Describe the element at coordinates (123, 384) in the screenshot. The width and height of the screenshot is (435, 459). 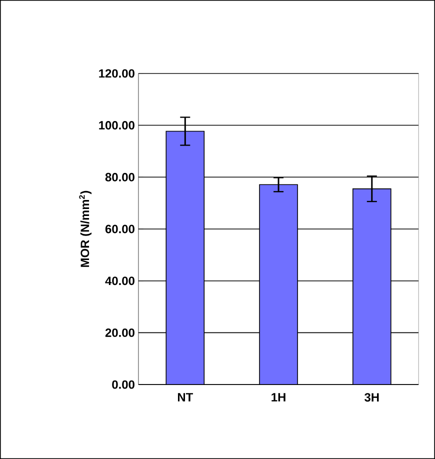
I see `y-tick-label: 0.00` at that location.